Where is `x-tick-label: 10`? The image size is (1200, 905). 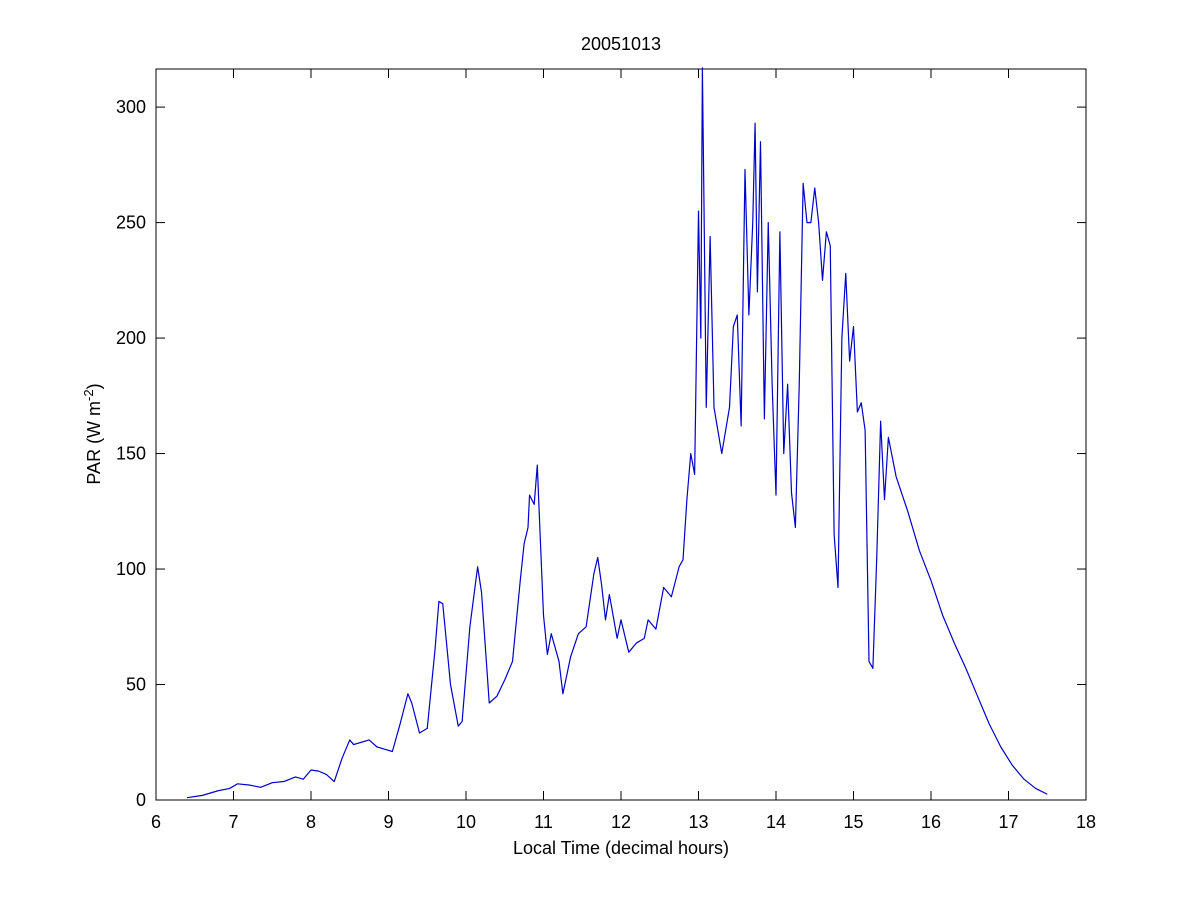 x-tick-label: 10 is located at coordinates (466, 822).